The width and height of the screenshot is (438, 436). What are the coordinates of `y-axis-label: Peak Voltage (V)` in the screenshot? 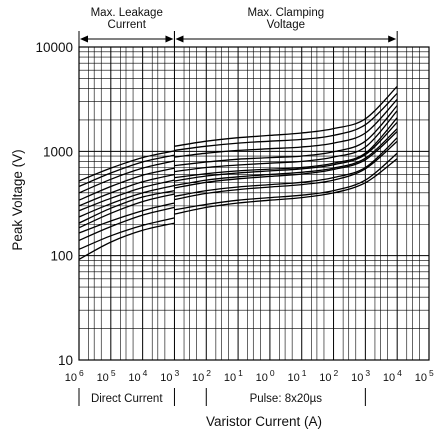 It's located at (17, 199).